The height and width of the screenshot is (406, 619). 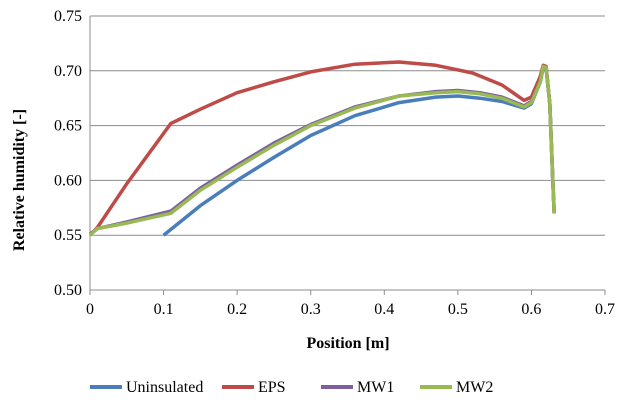 What do you see at coordinates (474, 387) in the screenshot?
I see `legend-label-mw2: MW2` at bounding box center [474, 387].